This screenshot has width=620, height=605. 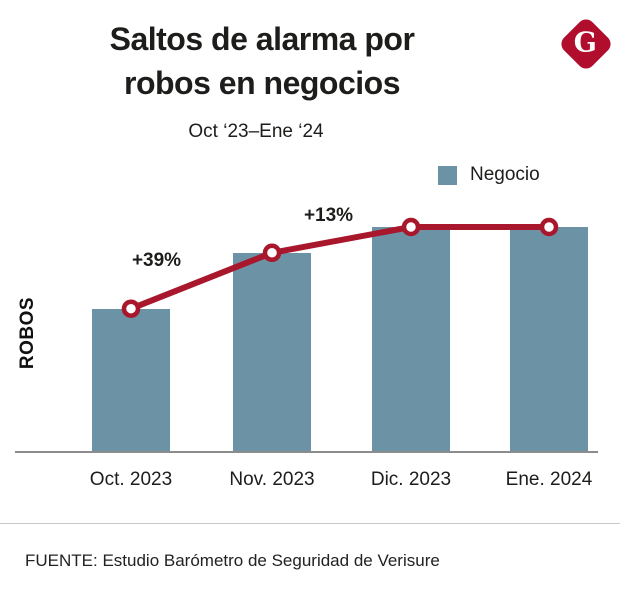 What do you see at coordinates (262, 61) in the screenshot?
I see `page-title: Saltos de alarma por robos en negocios` at bounding box center [262, 61].